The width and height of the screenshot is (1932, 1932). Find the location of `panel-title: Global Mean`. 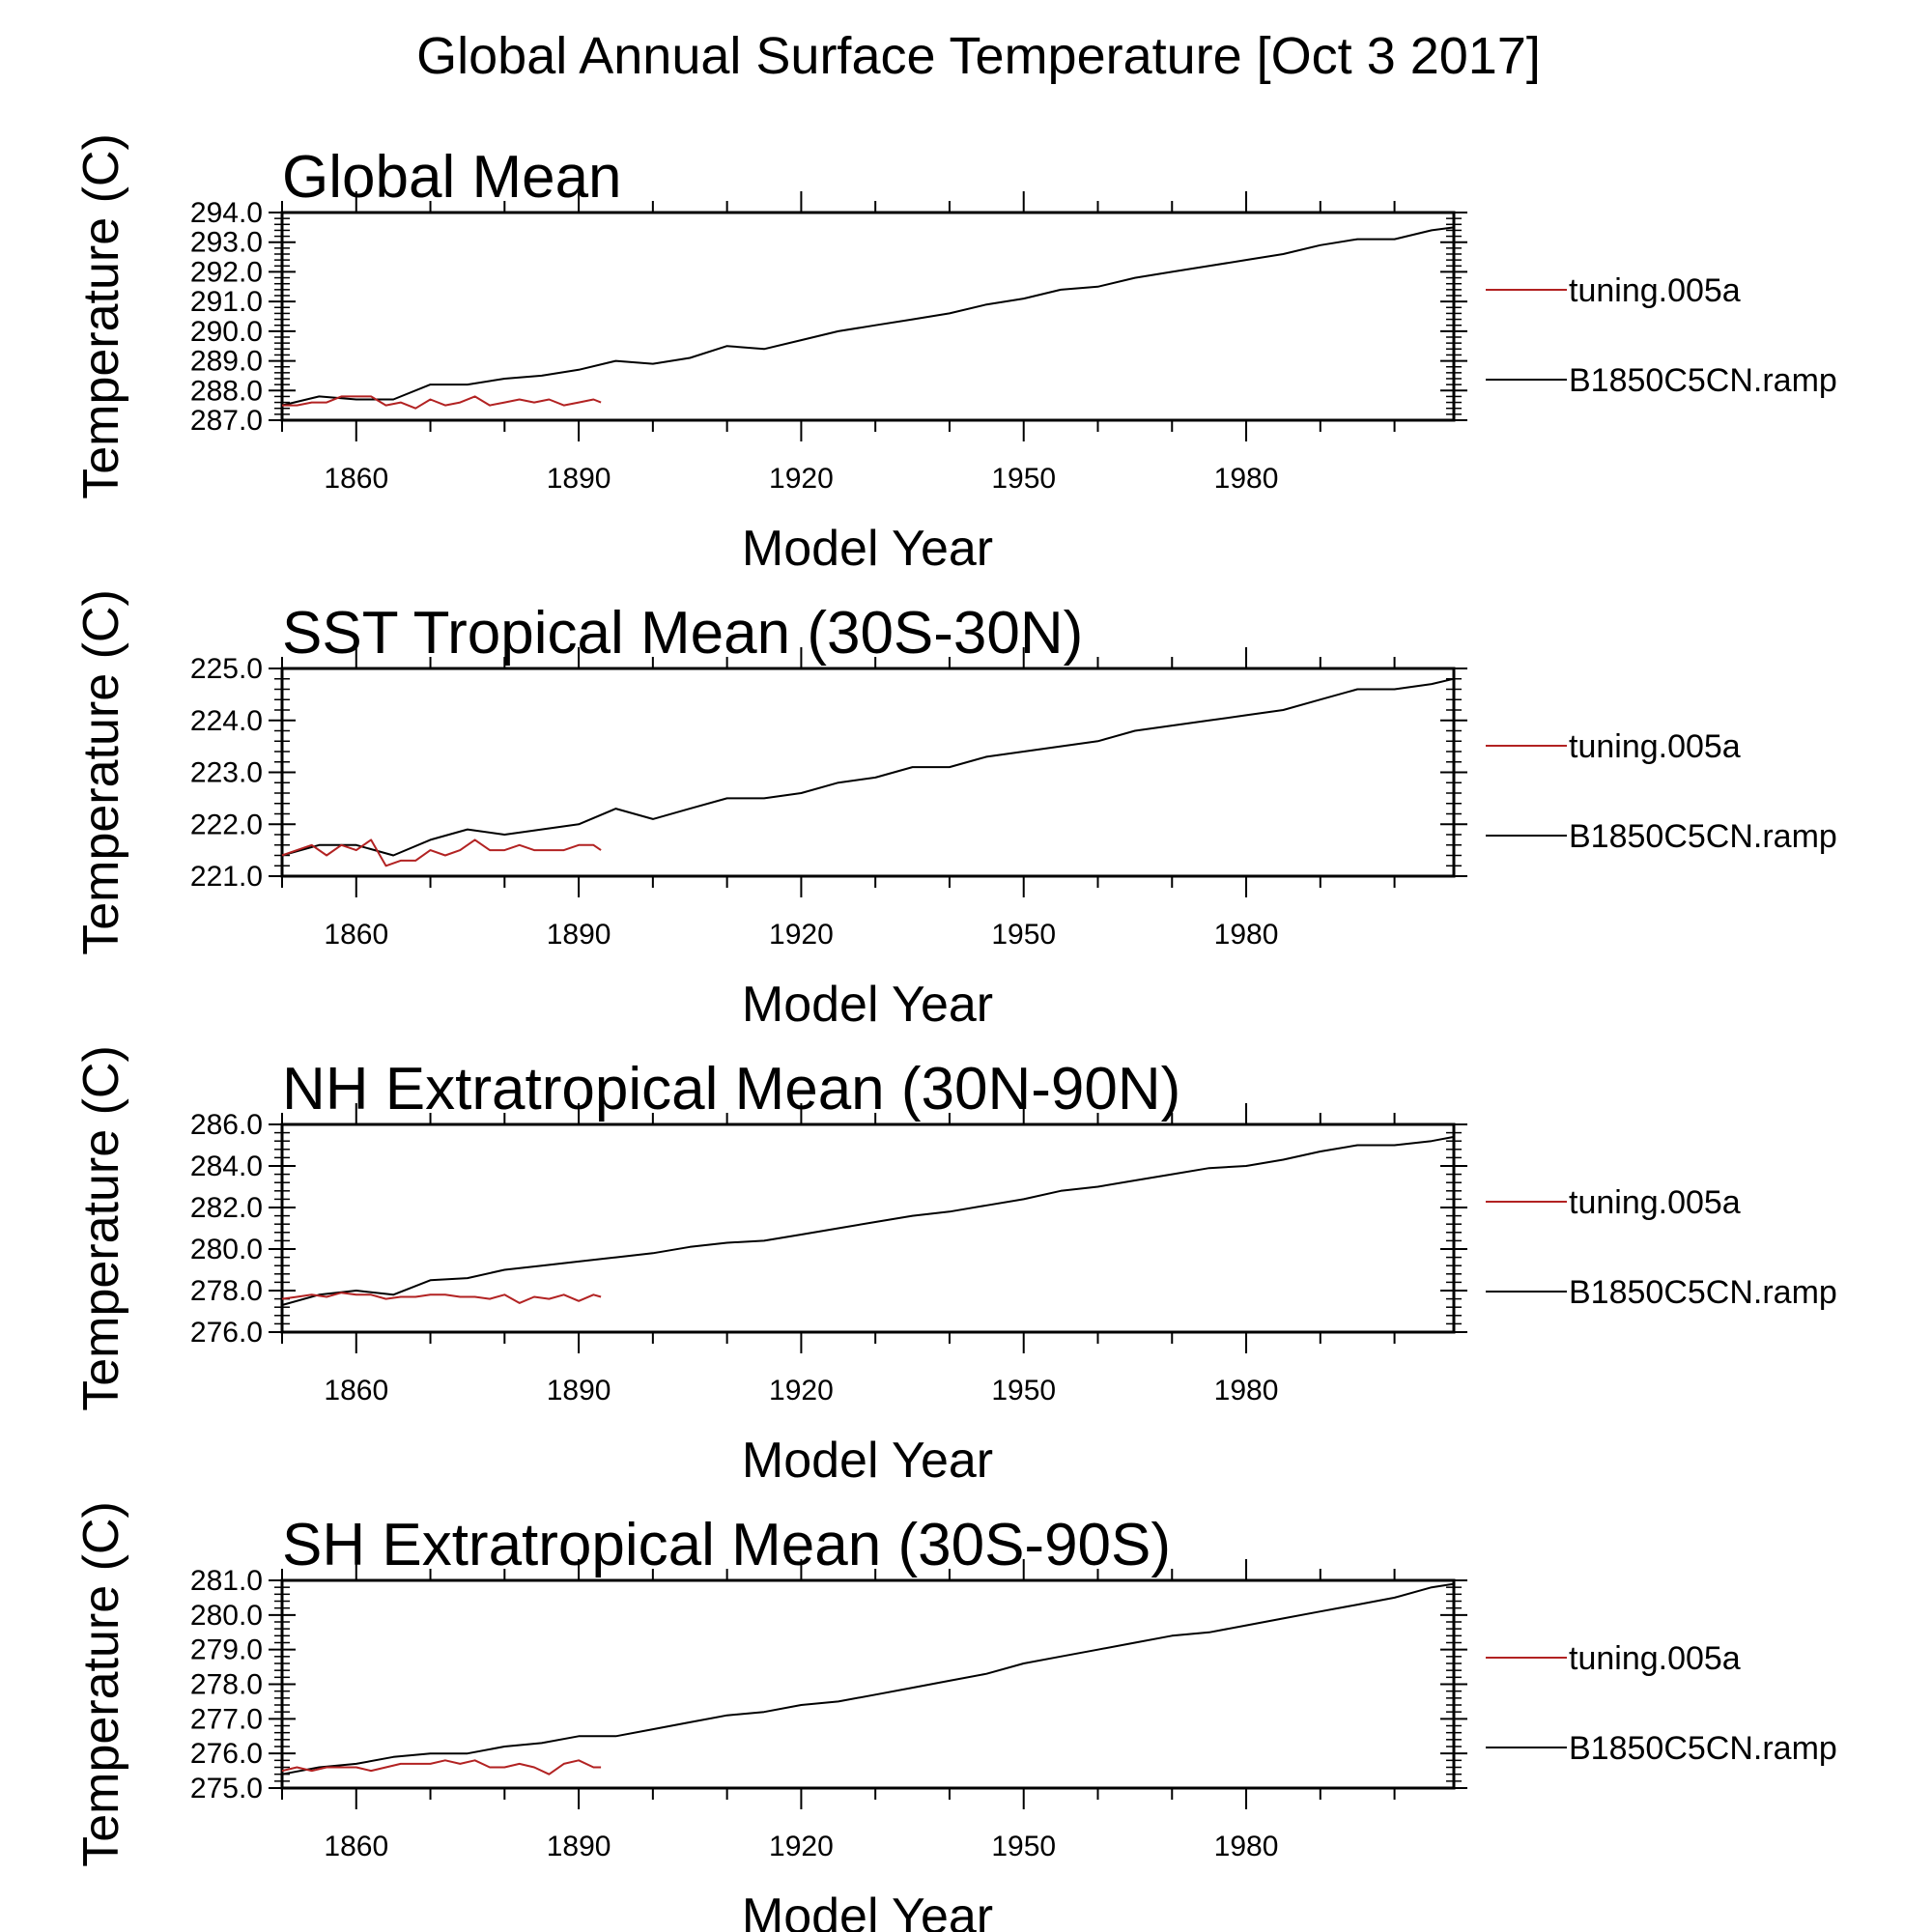

panel-title: Global Mean is located at coordinates (452, 177).